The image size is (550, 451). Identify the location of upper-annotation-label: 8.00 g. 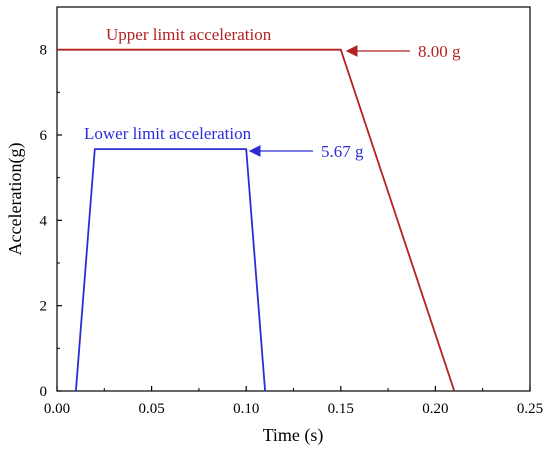
(439, 51).